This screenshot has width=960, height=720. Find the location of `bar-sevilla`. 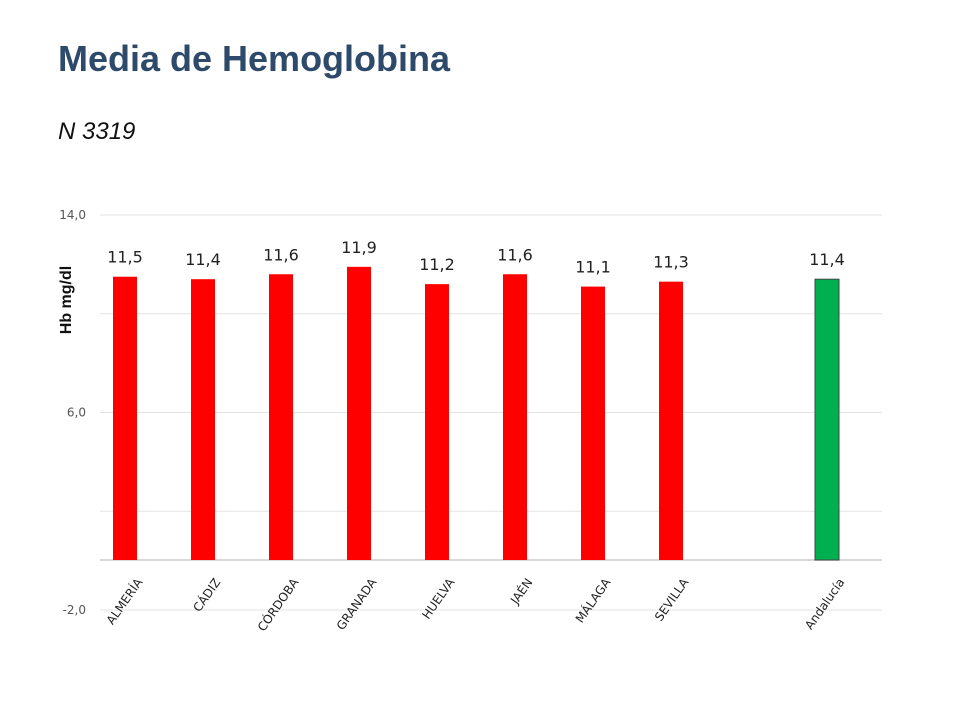

bar-sevilla is located at coordinates (671, 420).